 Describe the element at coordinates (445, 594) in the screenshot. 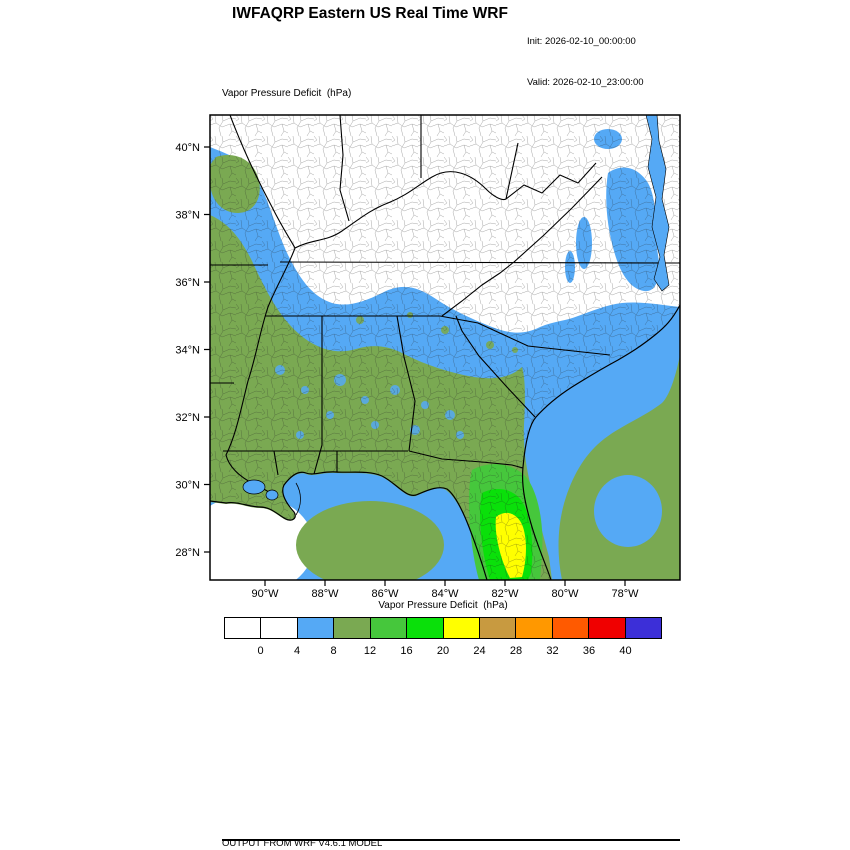

I see `lon-tick-label: 84°W` at that location.